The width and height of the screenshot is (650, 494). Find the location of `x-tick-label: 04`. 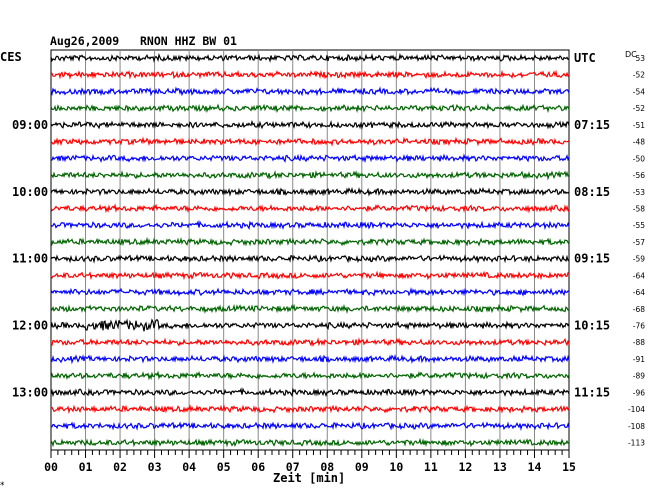

x-tick-label: 04 is located at coordinates (189, 467).